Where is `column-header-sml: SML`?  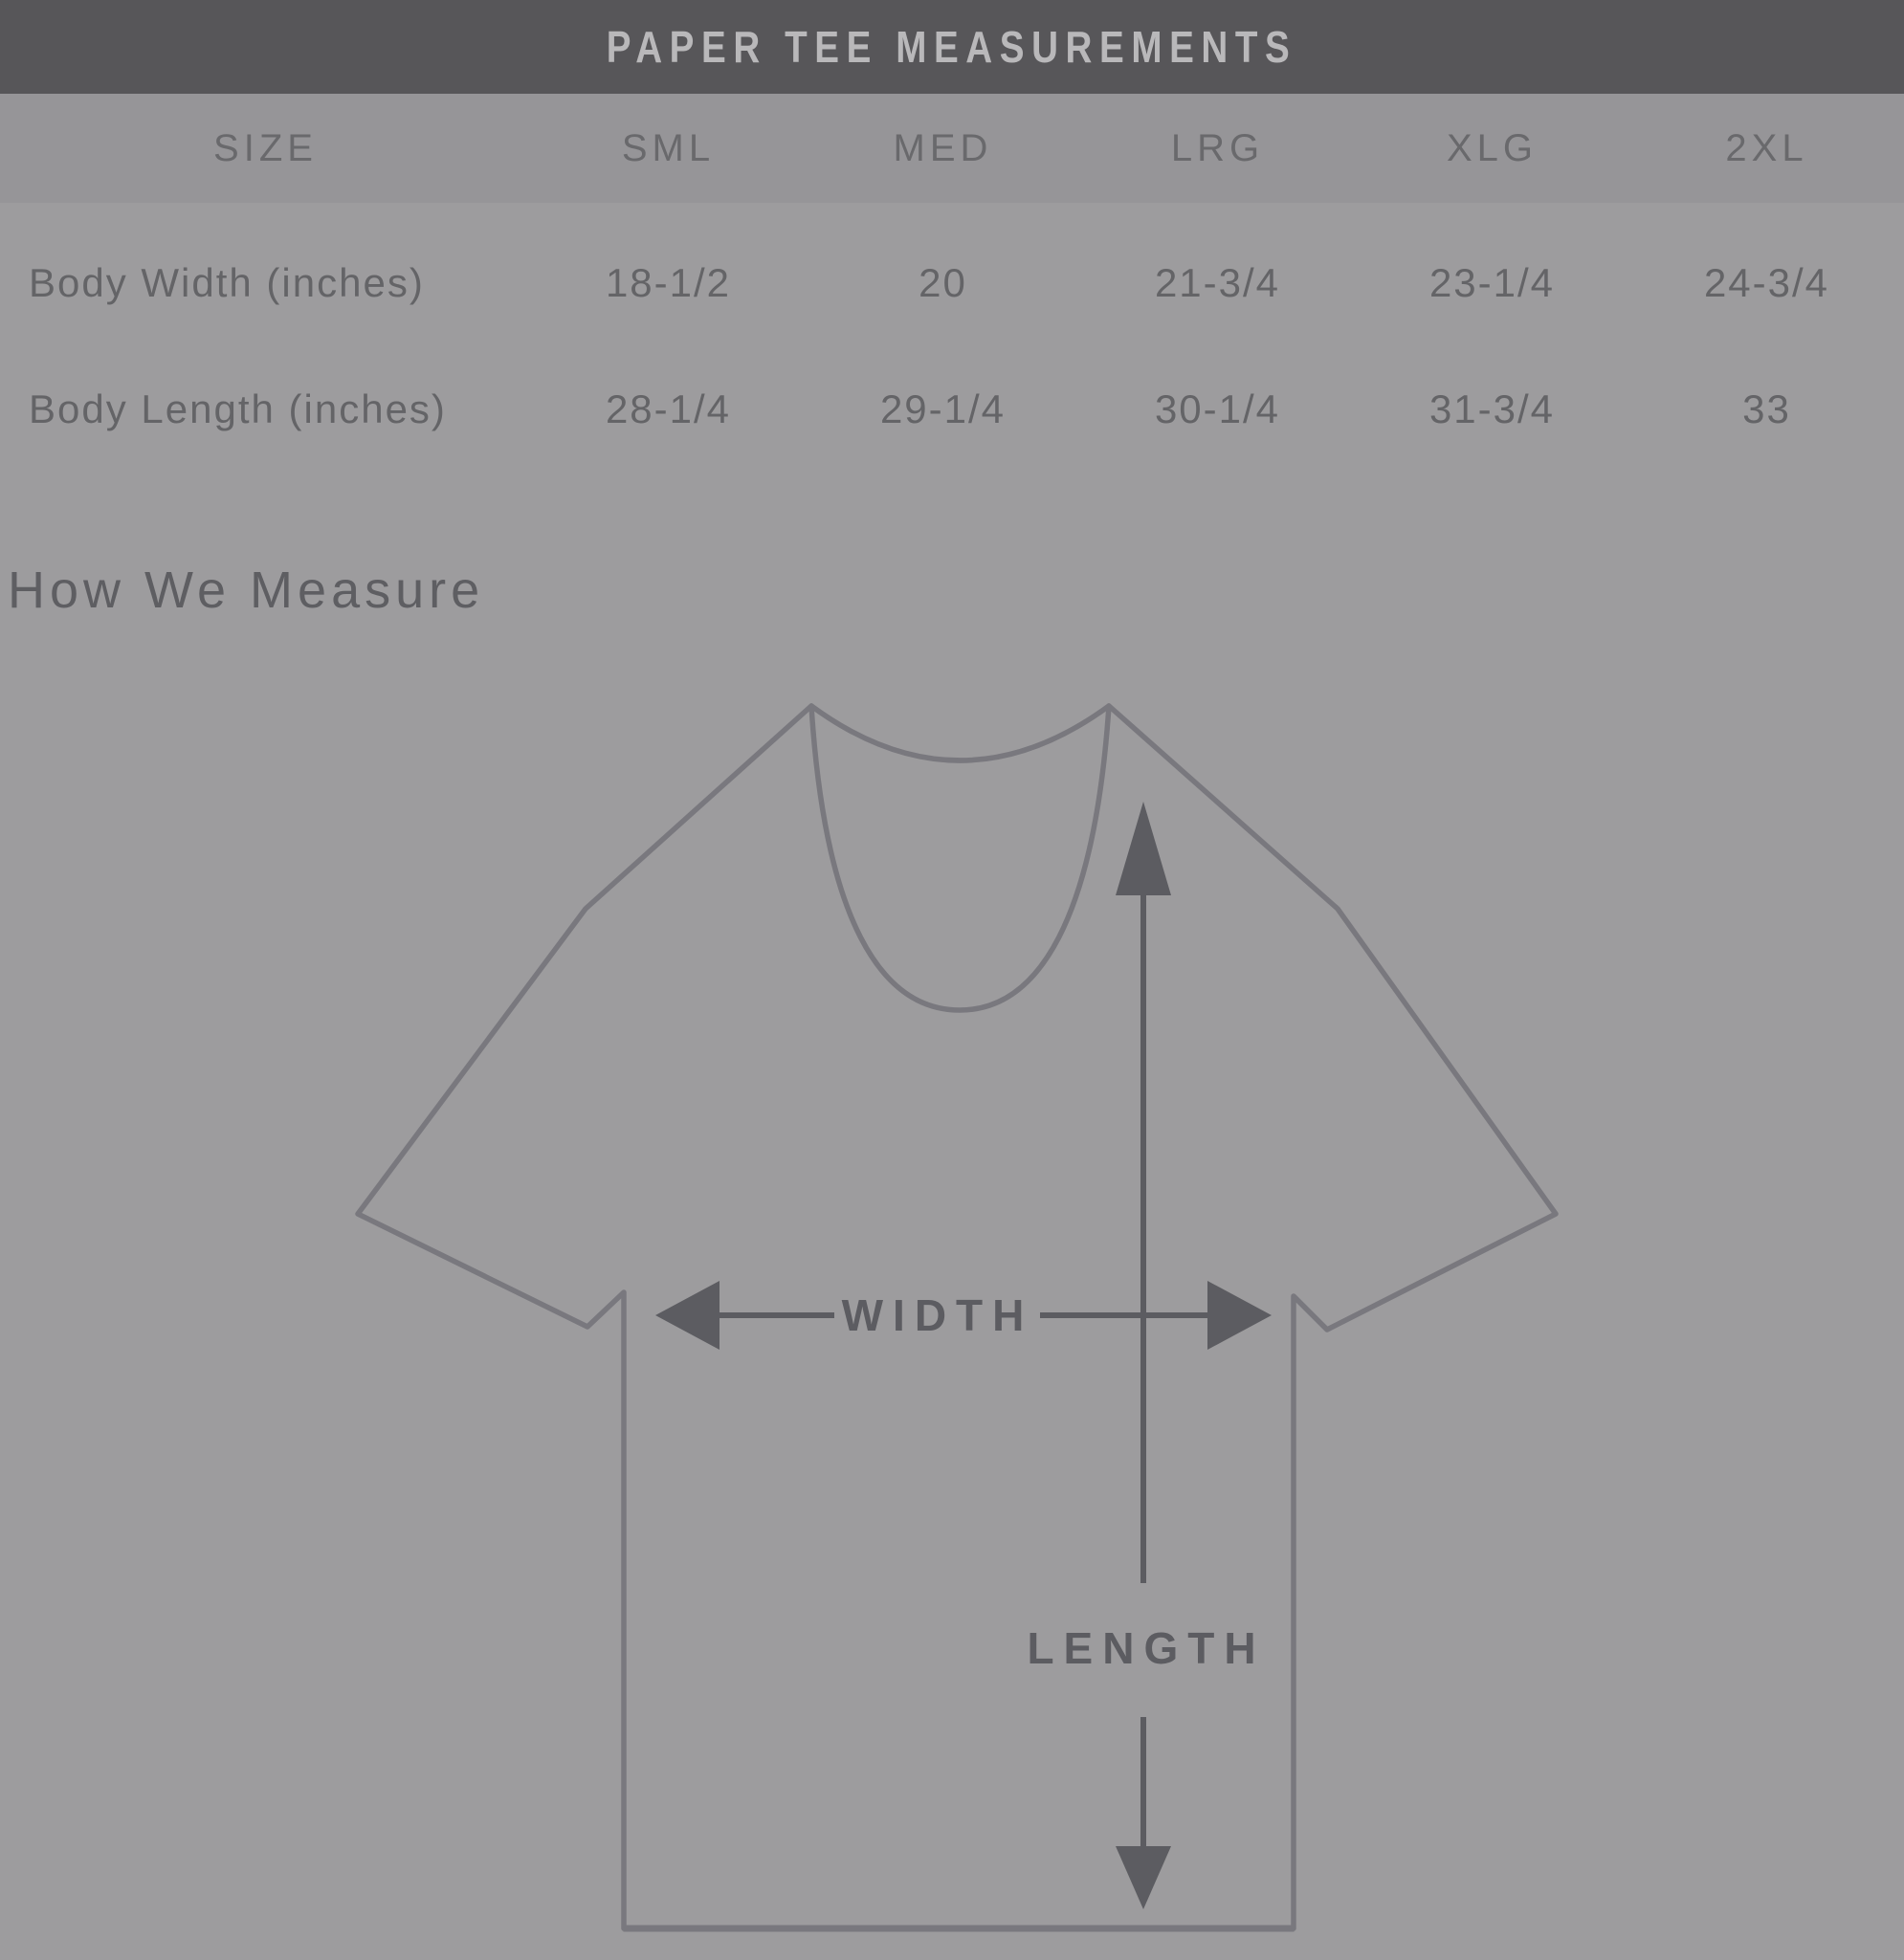
column-header-sml: SML is located at coordinates (668, 147).